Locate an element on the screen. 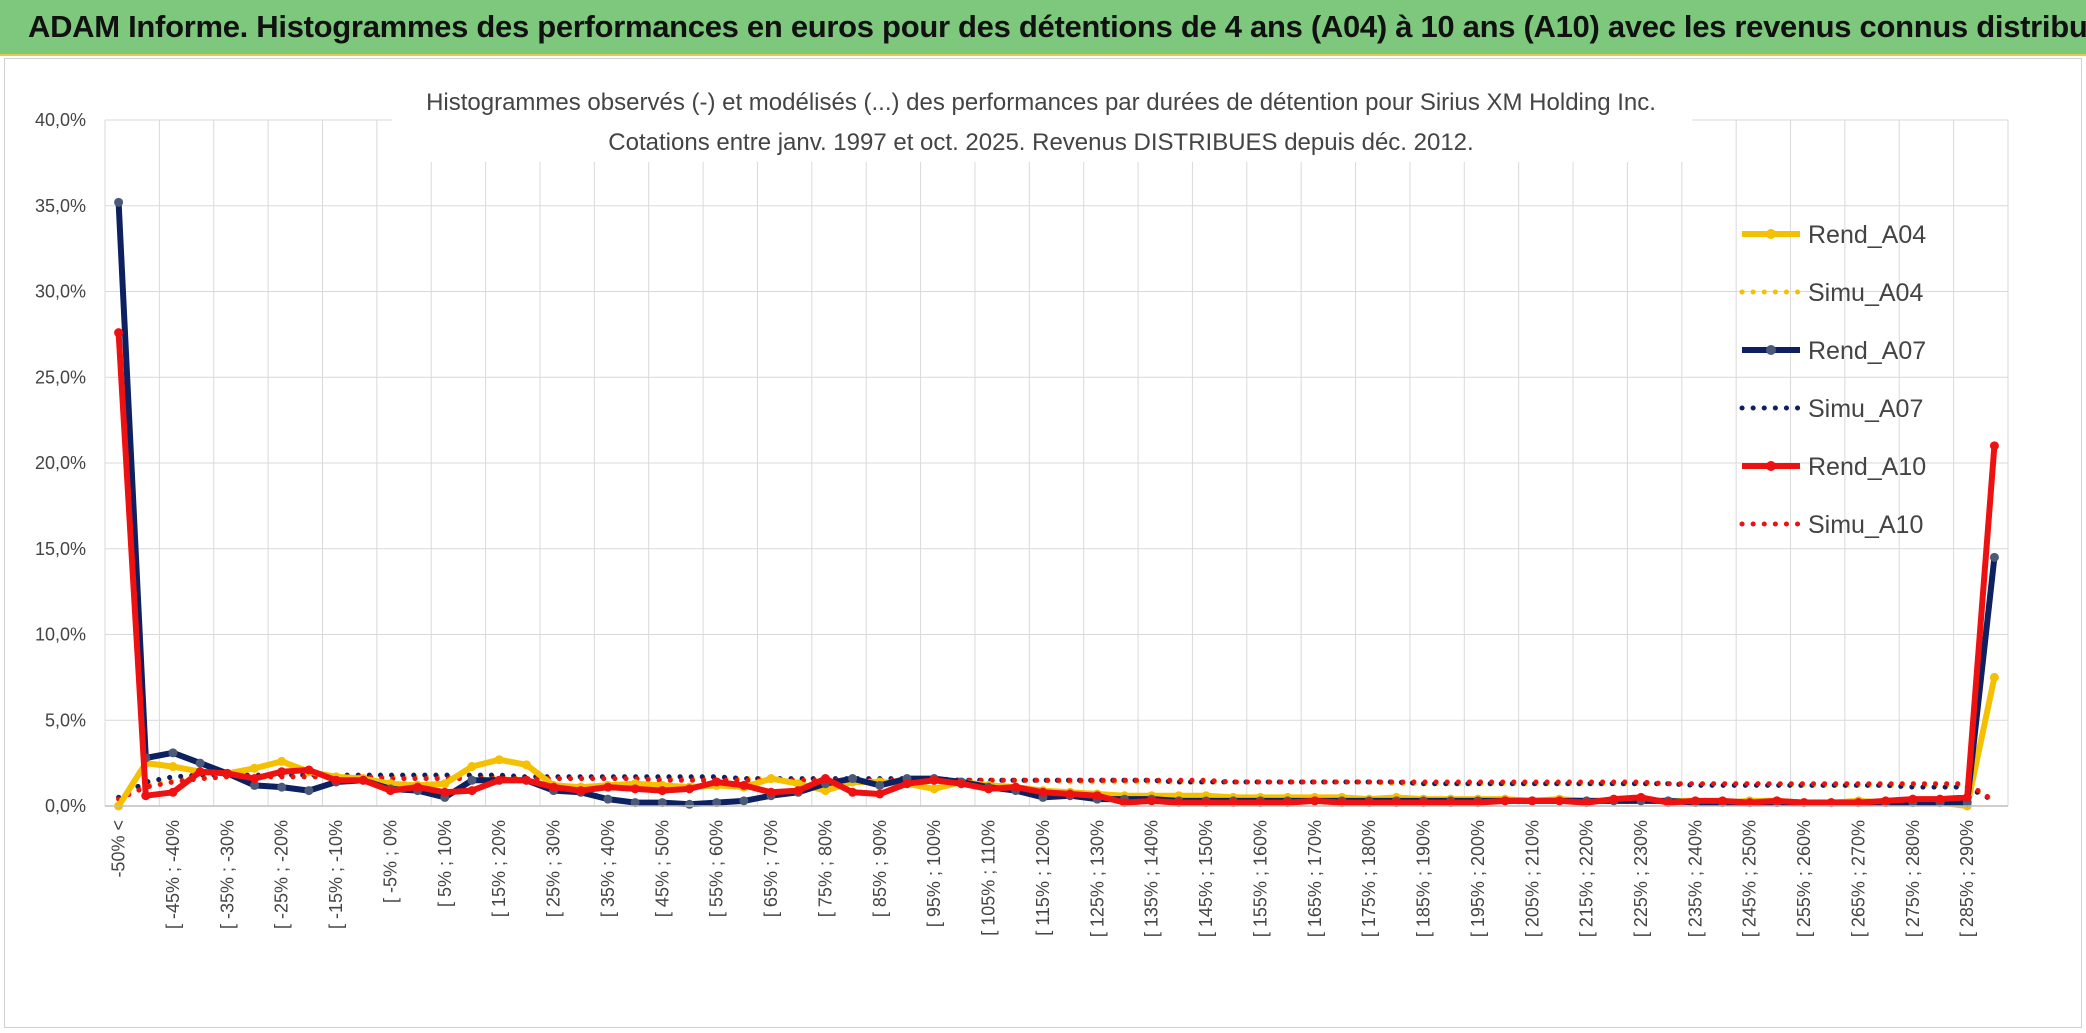 The width and height of the screenshot is (2086, 1033). x-tick-label: [ 95% ; 100% is located at coordinates (934, 873).